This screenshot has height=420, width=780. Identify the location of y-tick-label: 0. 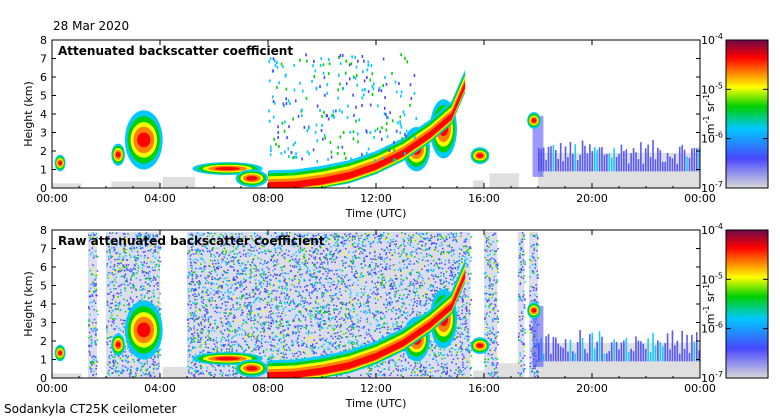
(43, 188).